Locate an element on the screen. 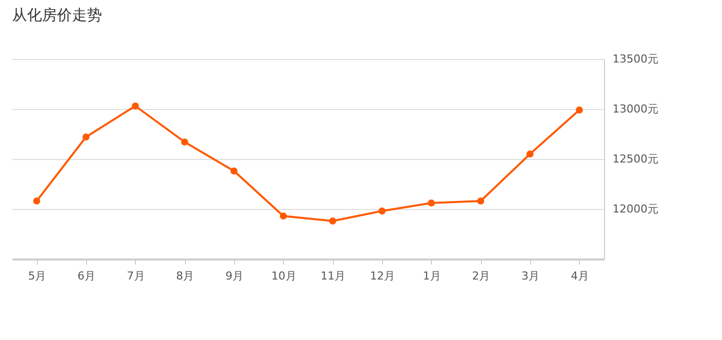  x-tick-label: 7月 is located at coordinates (135, 276).